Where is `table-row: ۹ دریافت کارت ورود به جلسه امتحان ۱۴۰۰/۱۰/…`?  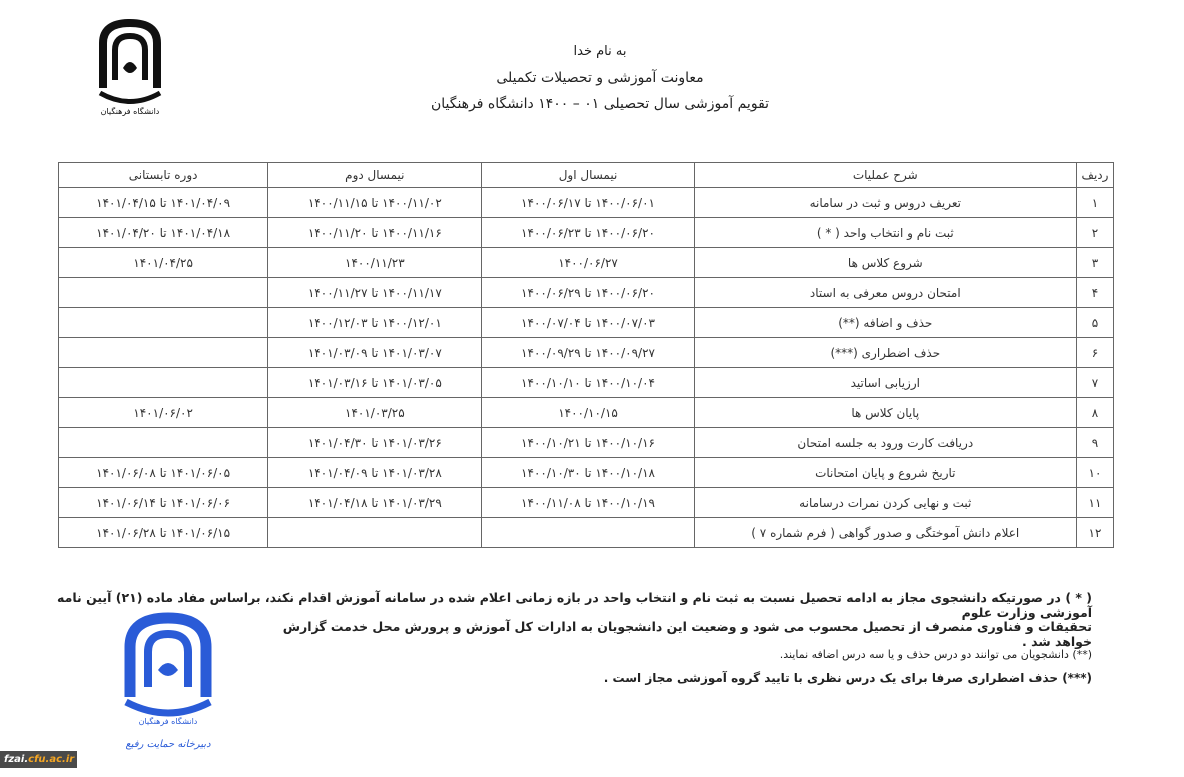 table-row: ۹ دریافت کارت ورود به جلسه امتحان ۱۴۰۰/۱۰/… is located at coordinates (586, 442).